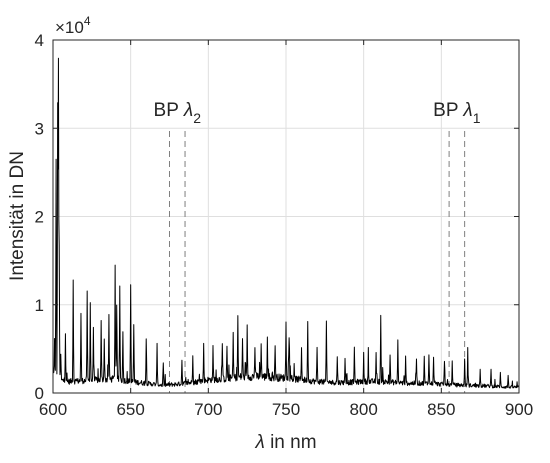 Image resolution: width=550 pixels, height=463 pixels. What do you see at coordinates (39, 393) in the screenshot?
I see `y-tick-label: 0` at bounding box center [39, 393].